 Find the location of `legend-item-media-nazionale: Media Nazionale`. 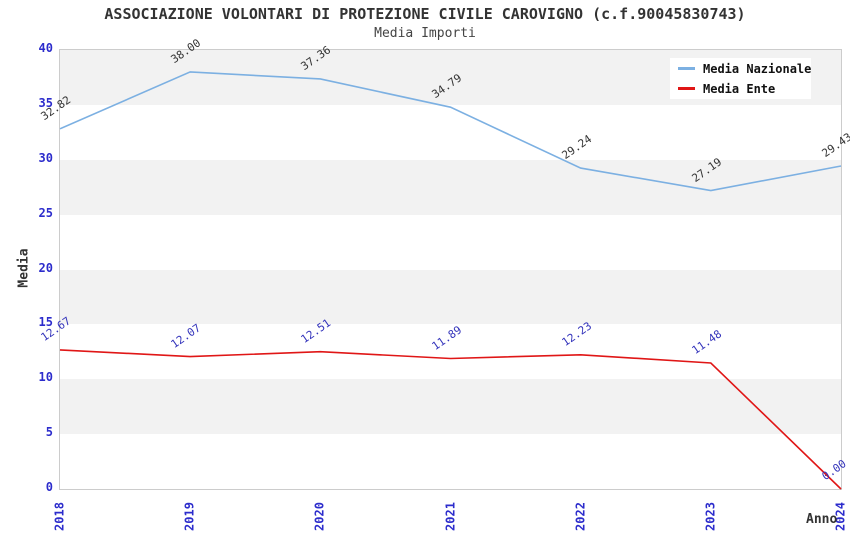

legend-item-media-nazionale: Media Nazionale is located at coordinates (744, 69).